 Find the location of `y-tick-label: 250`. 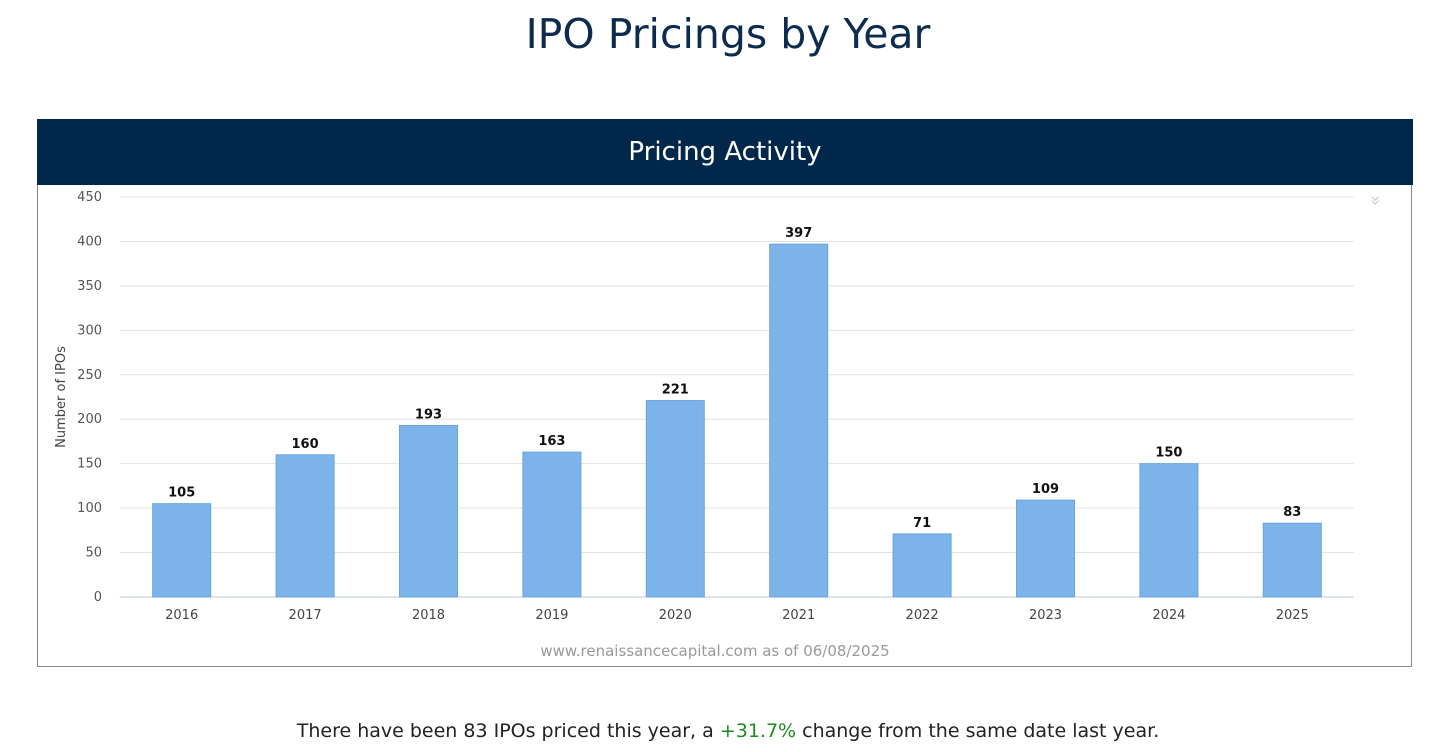

y-tick-label: 250 is located at coordinates (89, 375).